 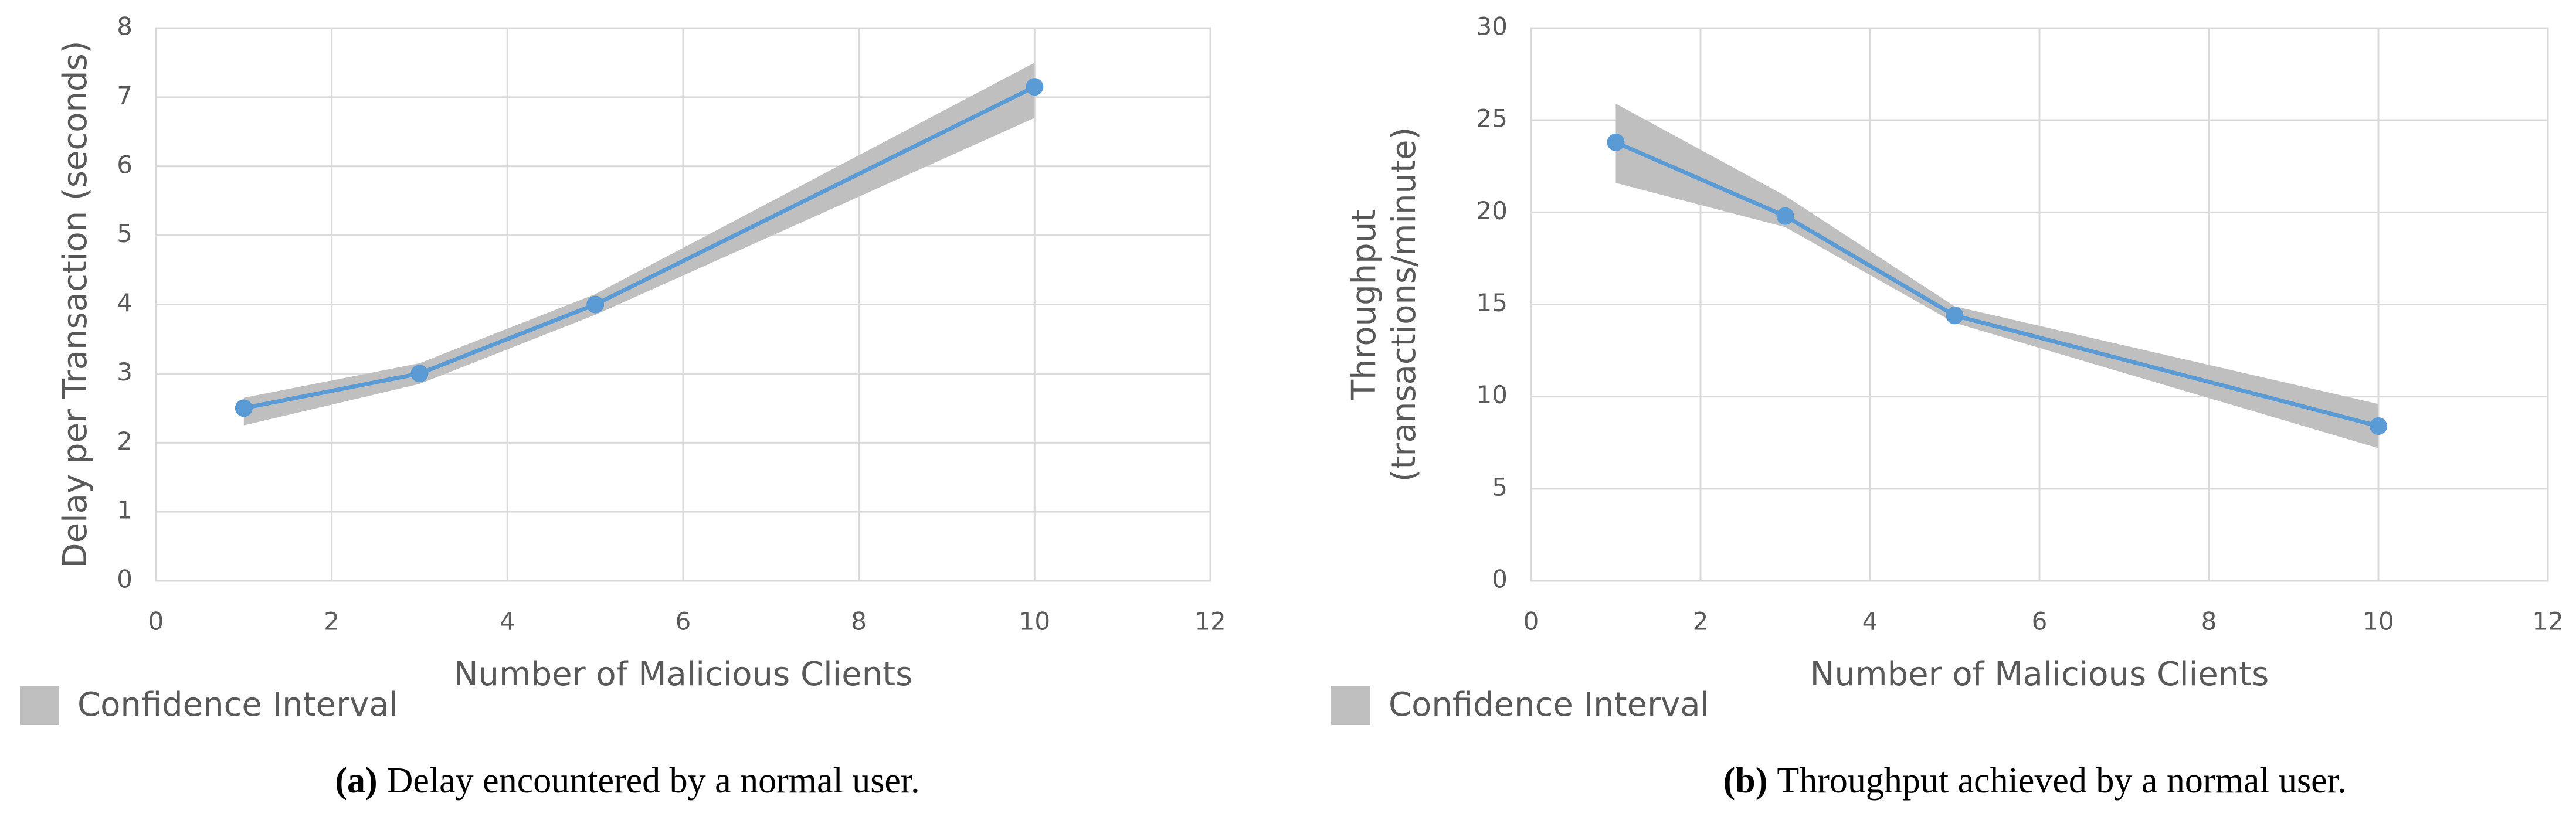 I want to click on y-axis-title: (transactions/minute), so click(x=1404, y=304).